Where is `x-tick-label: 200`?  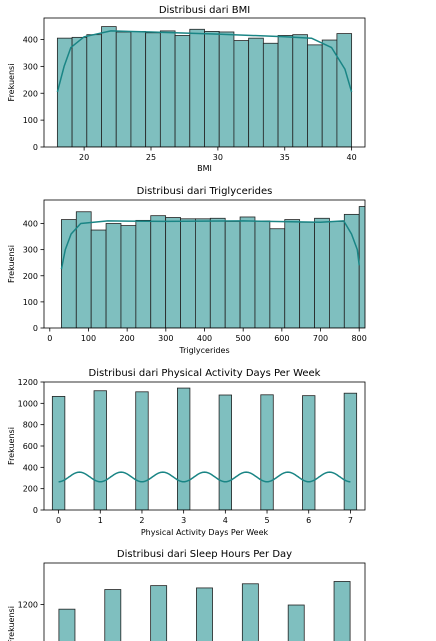 x-tick-label: 200 is located at coordinates (127, 338).